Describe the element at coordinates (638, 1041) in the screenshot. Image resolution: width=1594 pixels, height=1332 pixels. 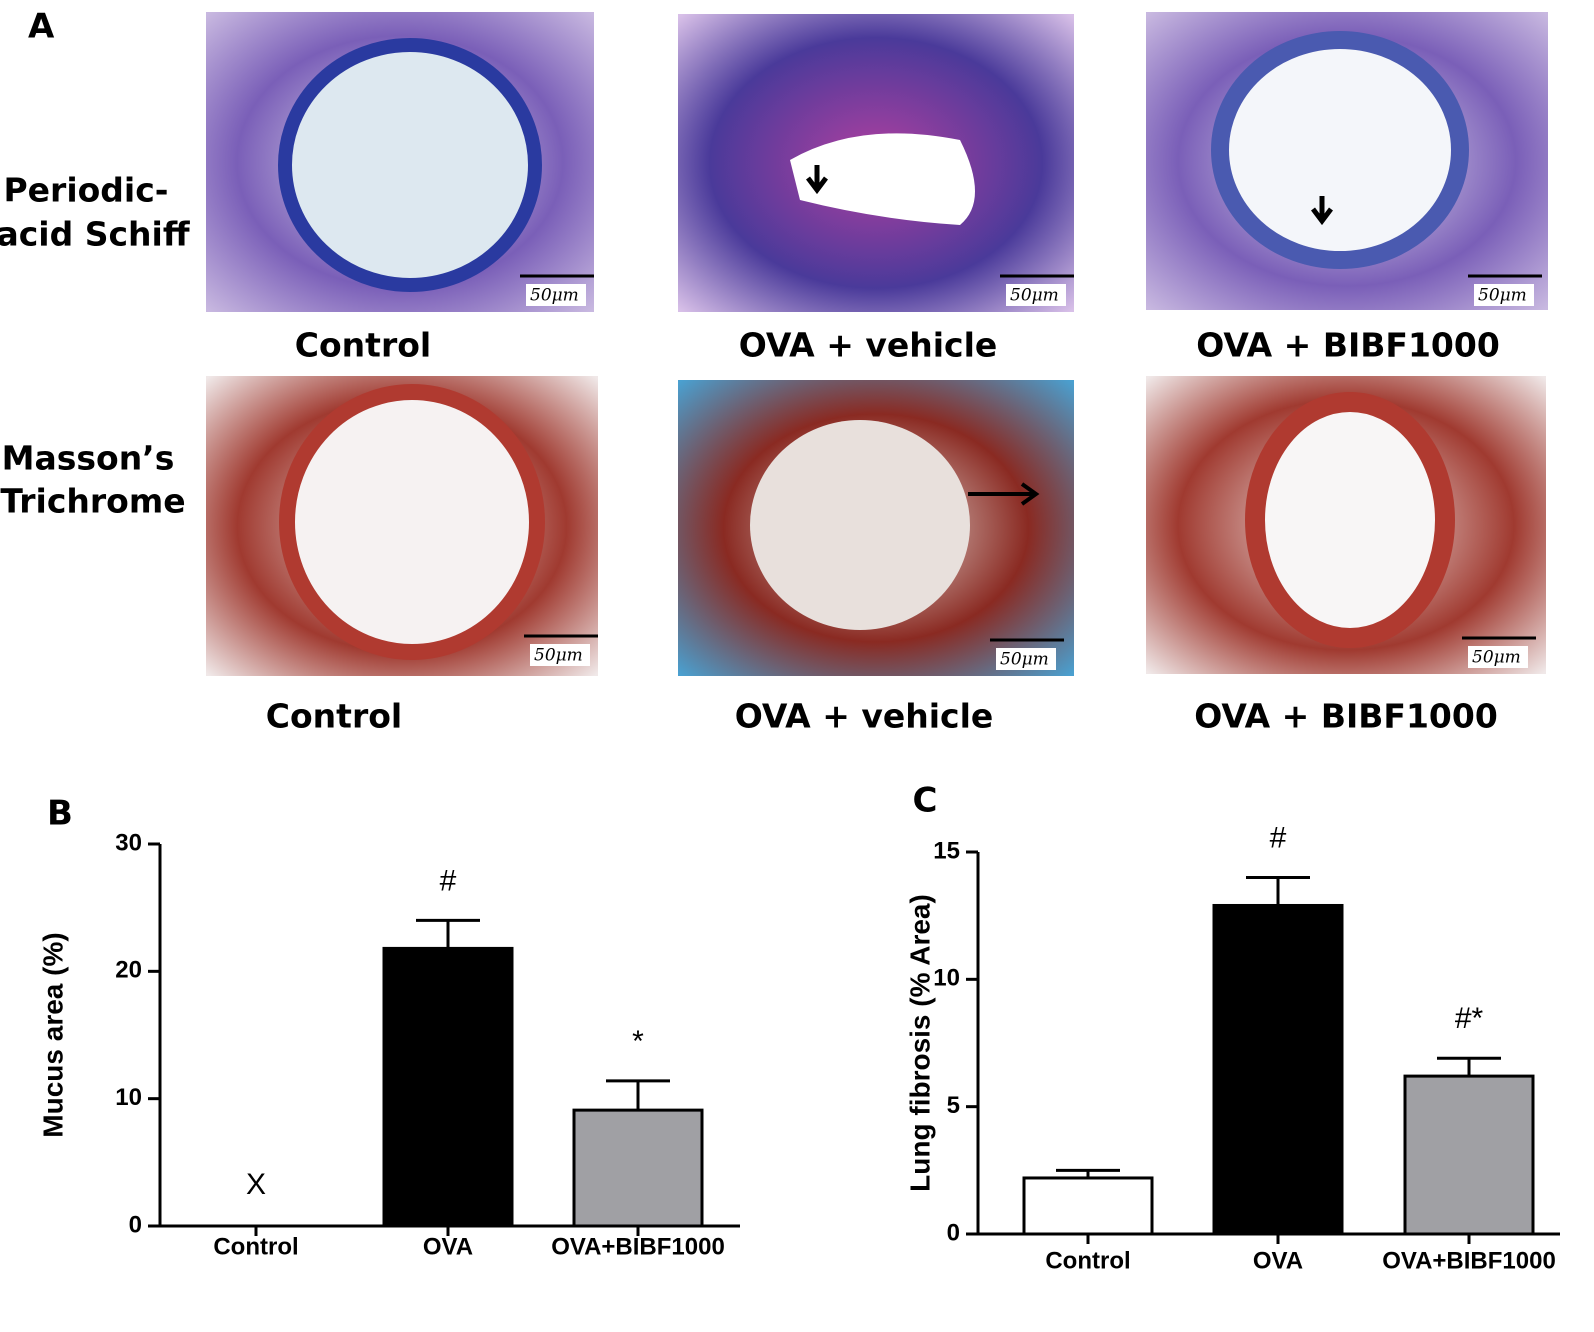
I see `annotation: *` at that location.